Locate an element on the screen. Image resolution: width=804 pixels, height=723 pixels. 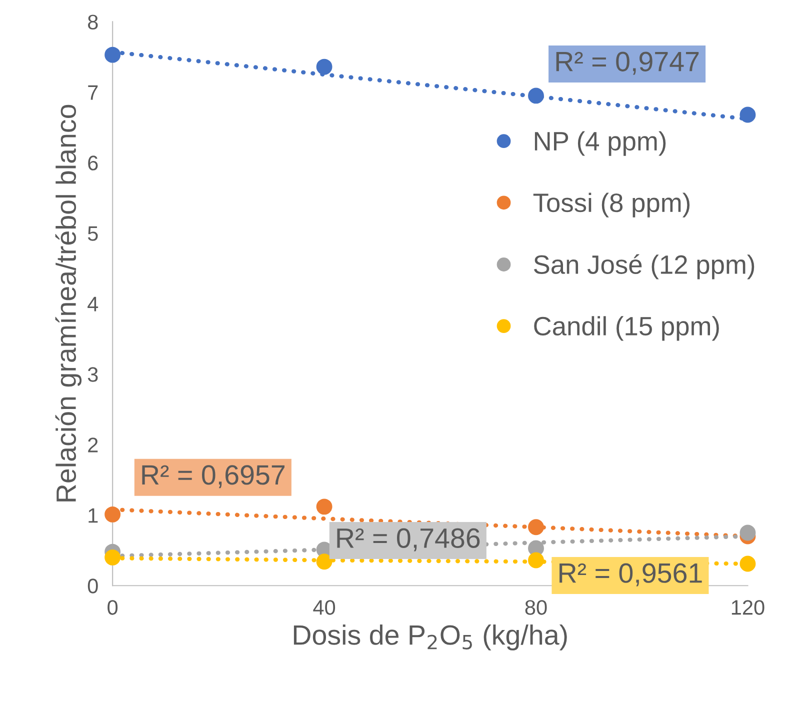
annotation: R² = 0,9747 is located at coordinates (627, 63).